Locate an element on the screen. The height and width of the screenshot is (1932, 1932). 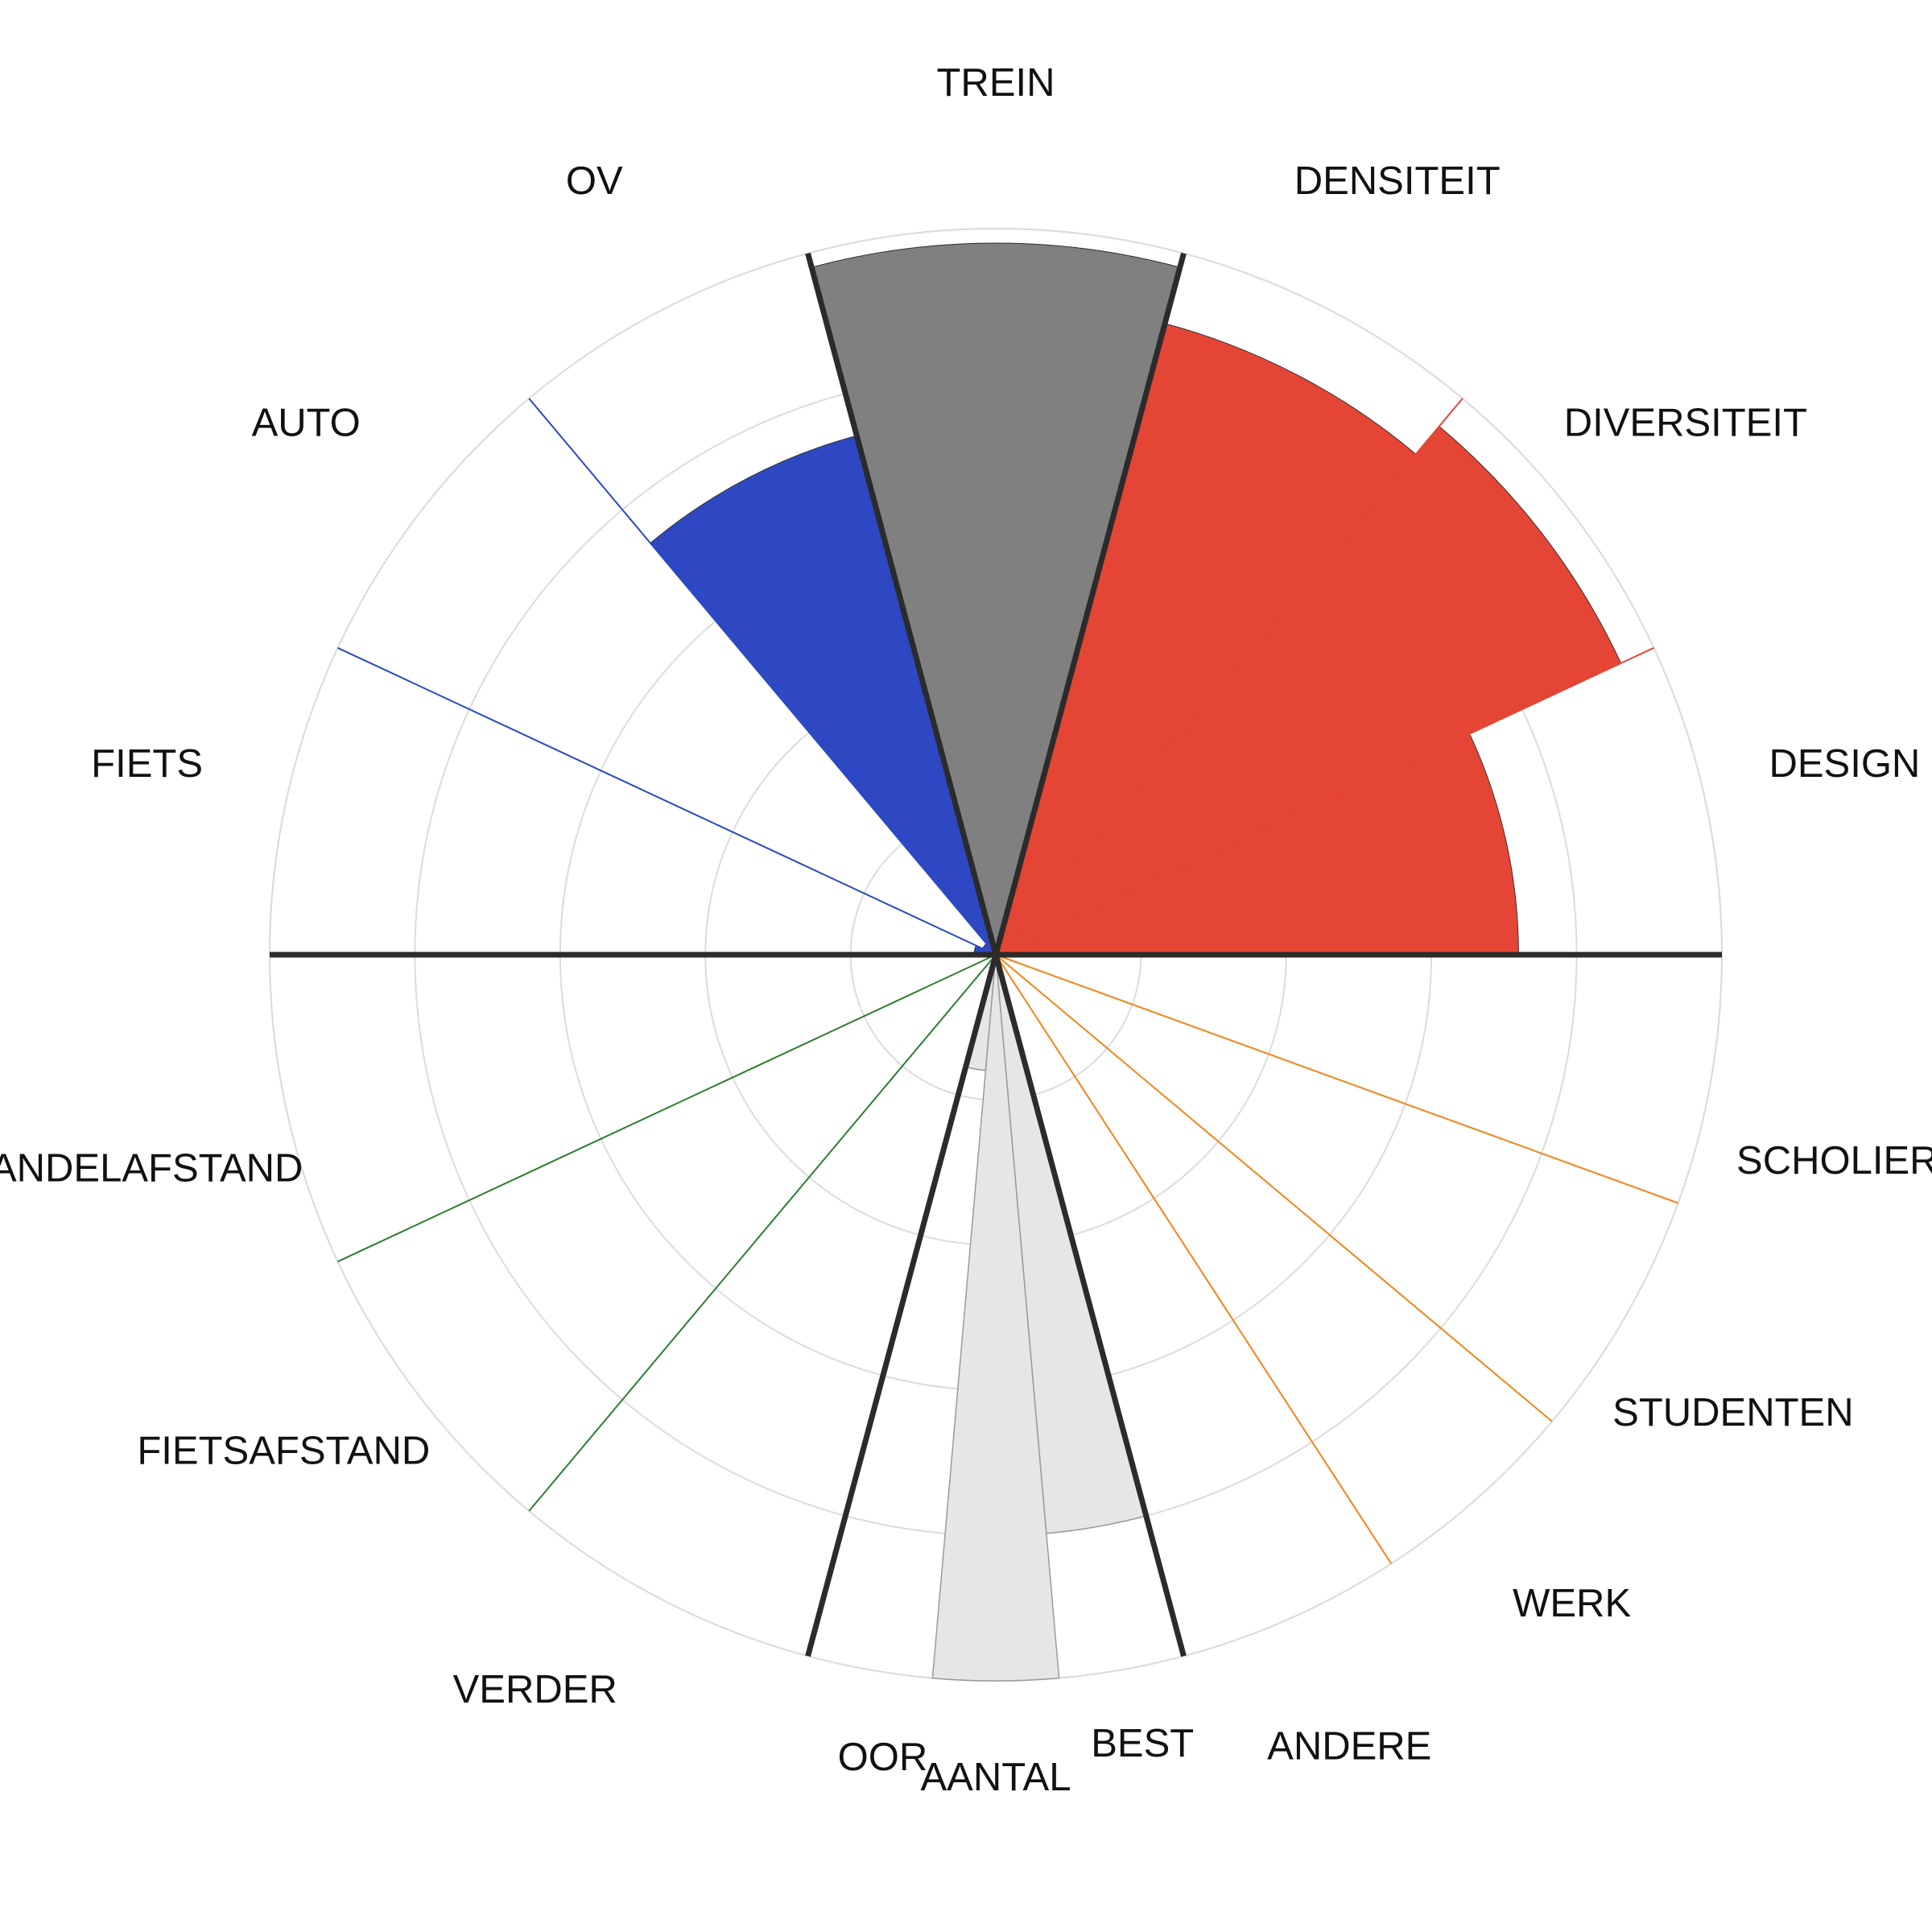
label-ov: OV is located at coordinates (594, 181).